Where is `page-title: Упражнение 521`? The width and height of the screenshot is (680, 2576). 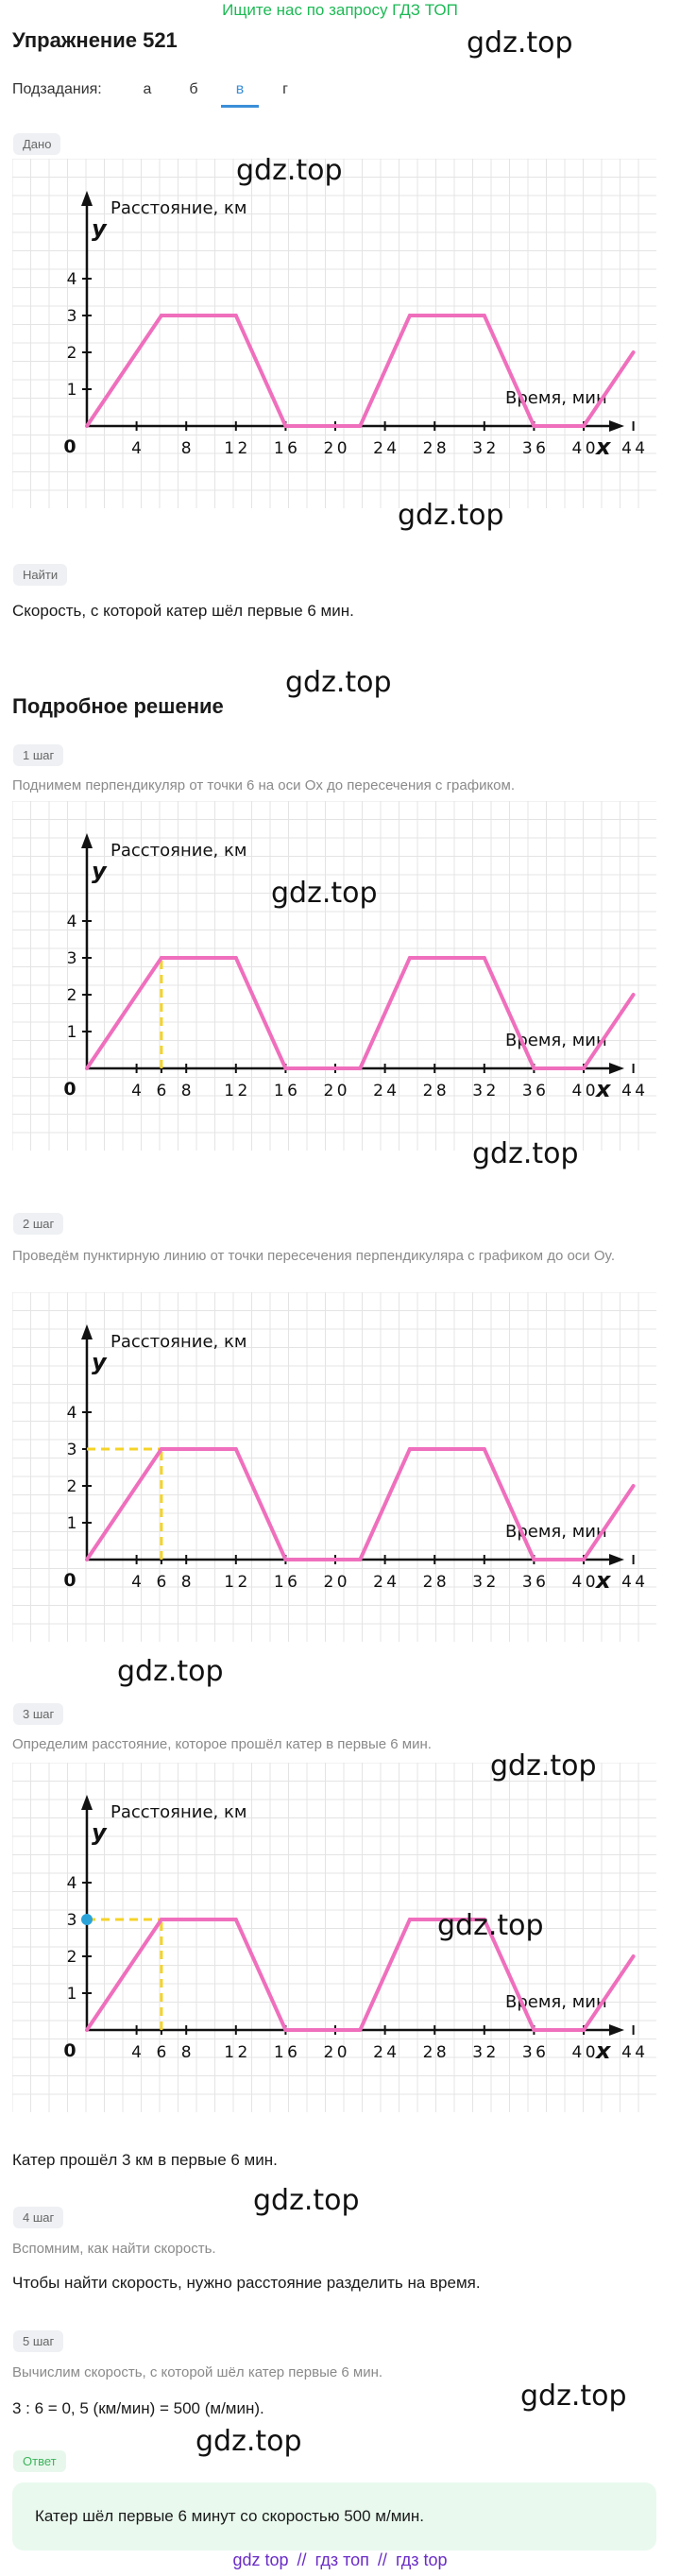
page-title: Упражнение 521 is located at coordinates (95, 40).